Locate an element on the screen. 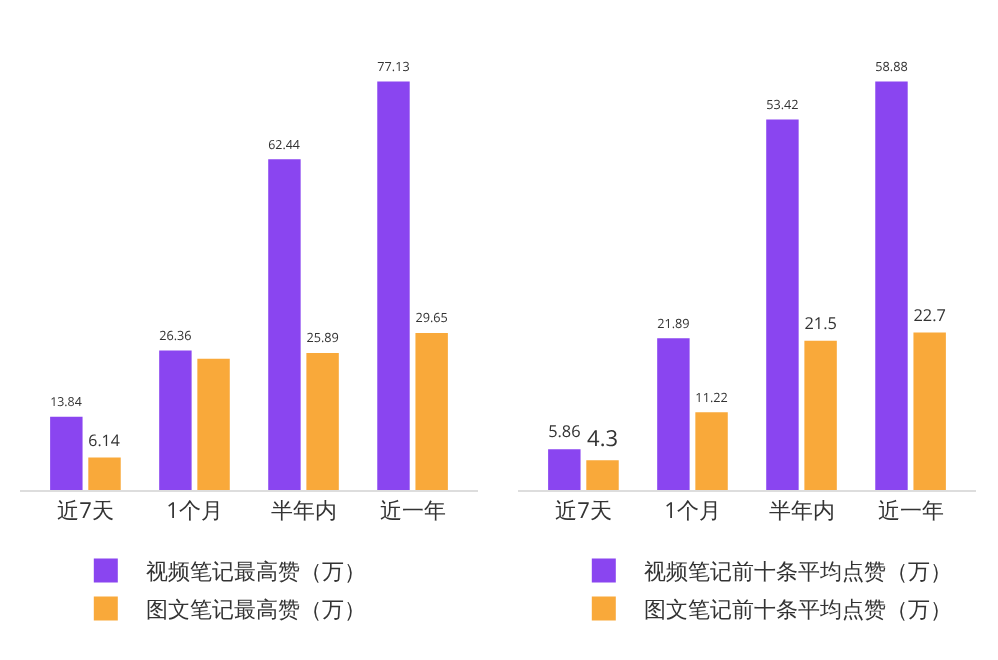 The width and height of the screenshot is (998, 660). legend-label: 图文笔记最高赞（万） is located at coordinates (255, 610).